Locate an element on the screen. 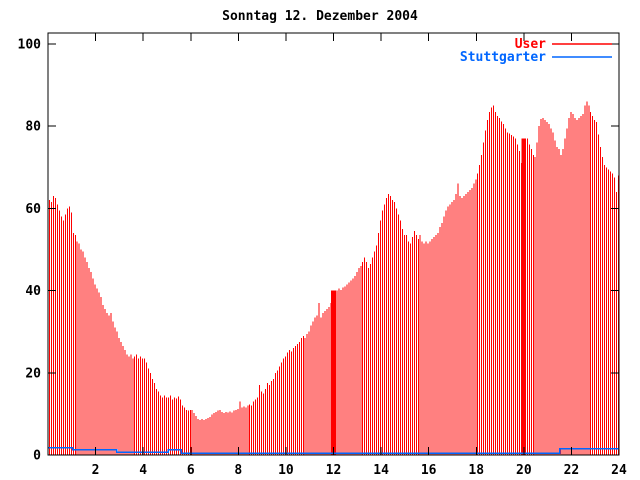 The width and height of the screenshot is (640, 480). y-tick-labels: 0 20 40 60 80 100 is located at coordinates (30, 251).